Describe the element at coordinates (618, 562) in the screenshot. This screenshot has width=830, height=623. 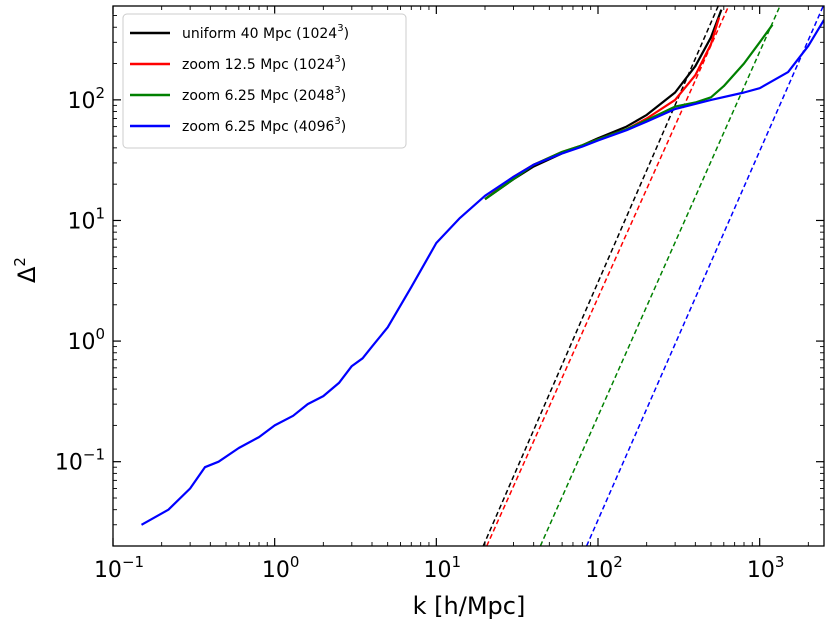
I see `x-tick-label-4-exponent: 2` at that location.